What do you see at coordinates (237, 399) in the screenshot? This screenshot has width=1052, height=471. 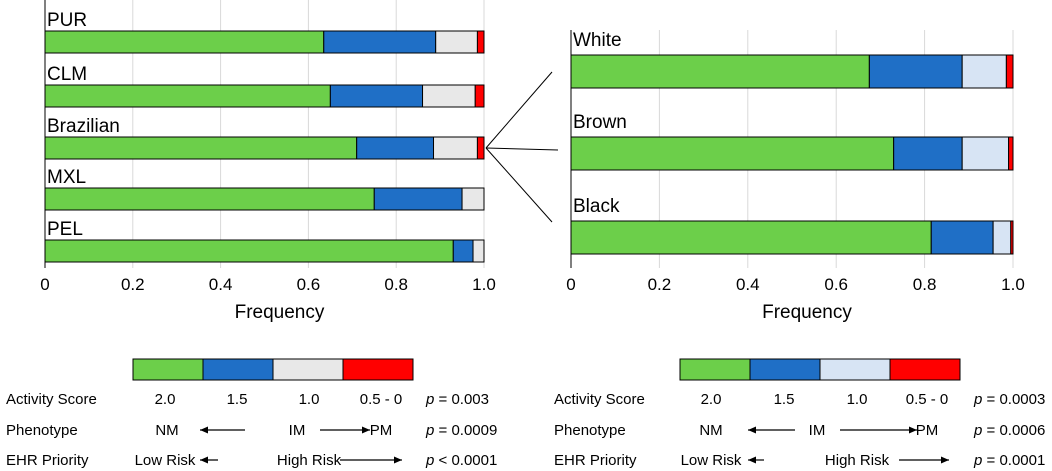 I see `left-legend-score-value: 1.5` at bounding box center [237, 399].